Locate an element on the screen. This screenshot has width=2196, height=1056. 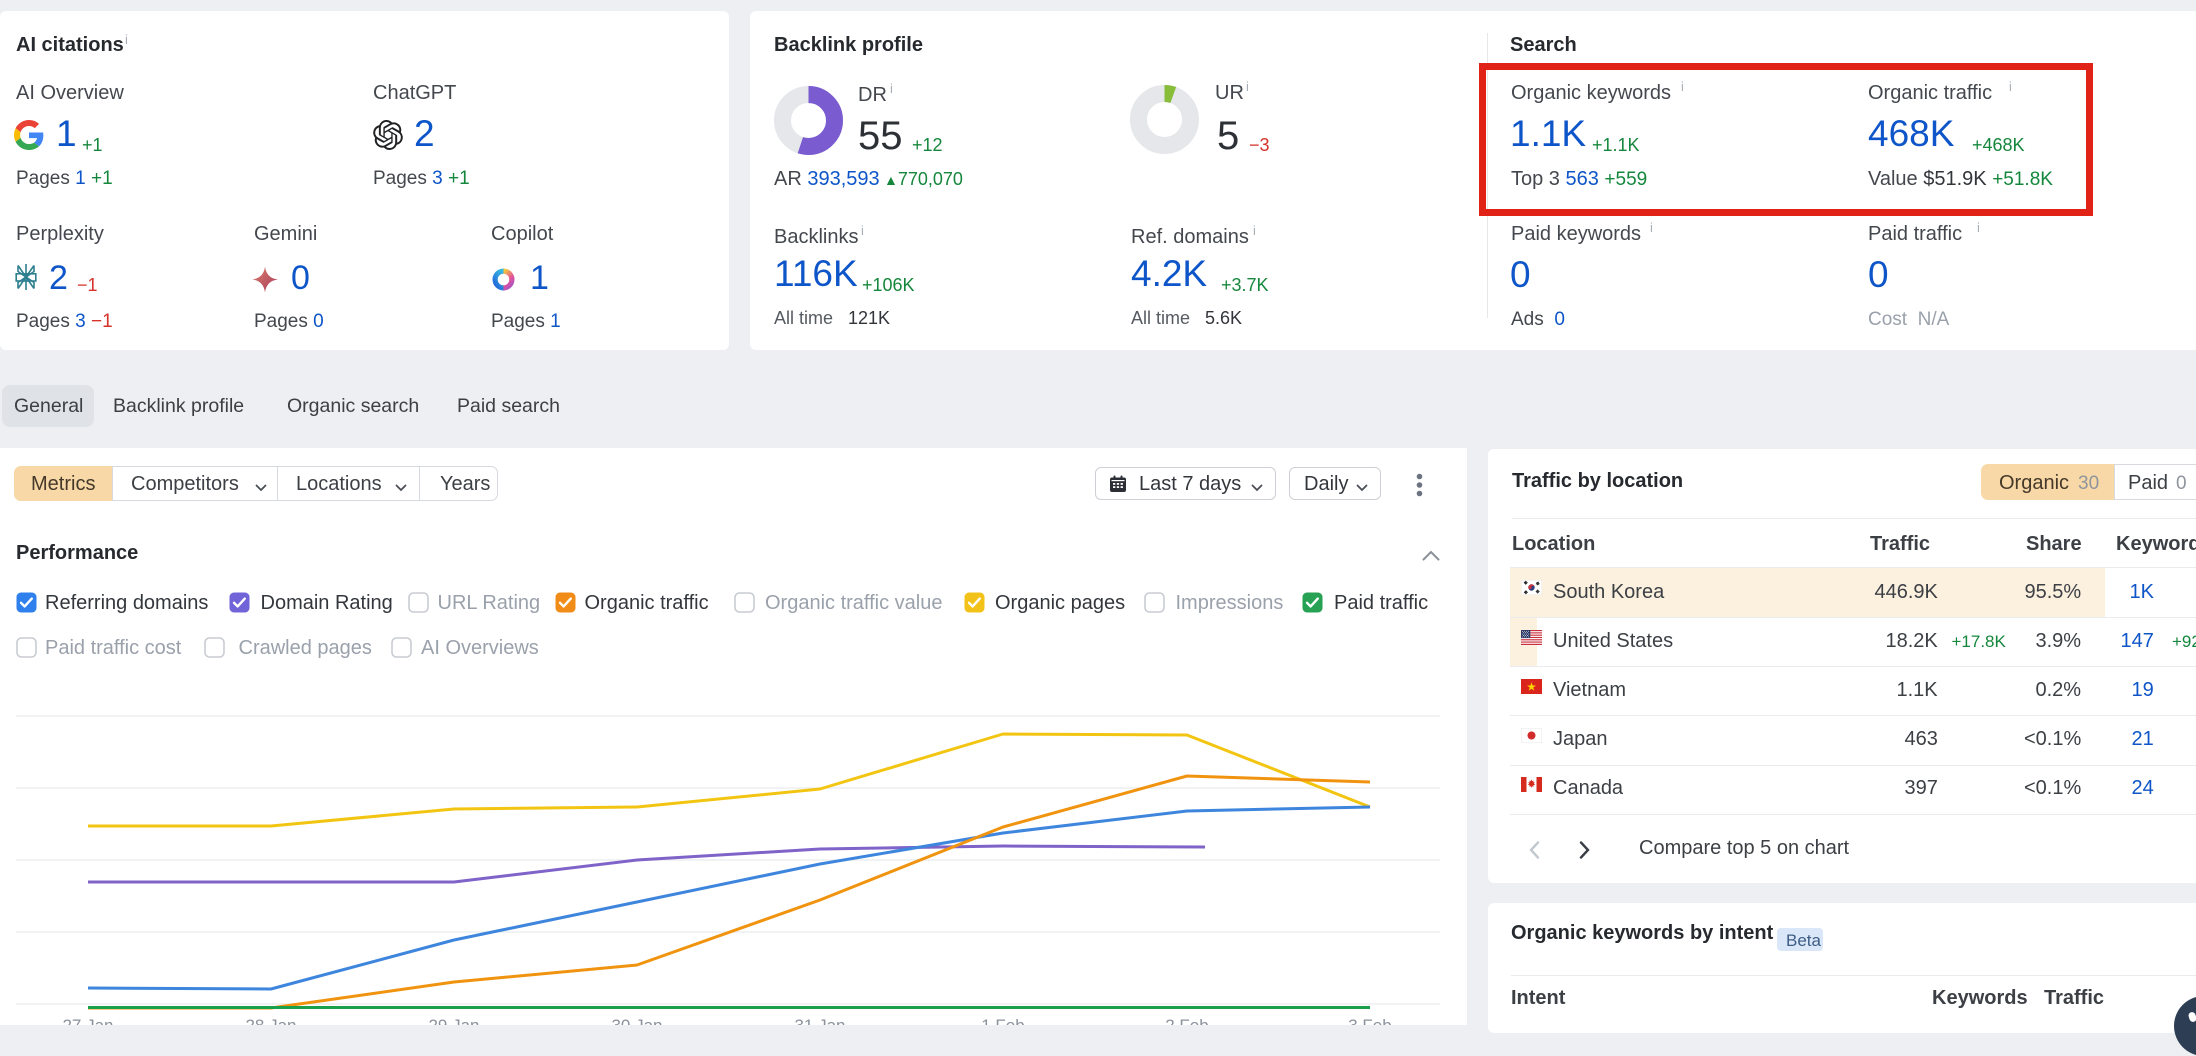
svg-text: 30 Jan is located at coordinates (636, 1020).